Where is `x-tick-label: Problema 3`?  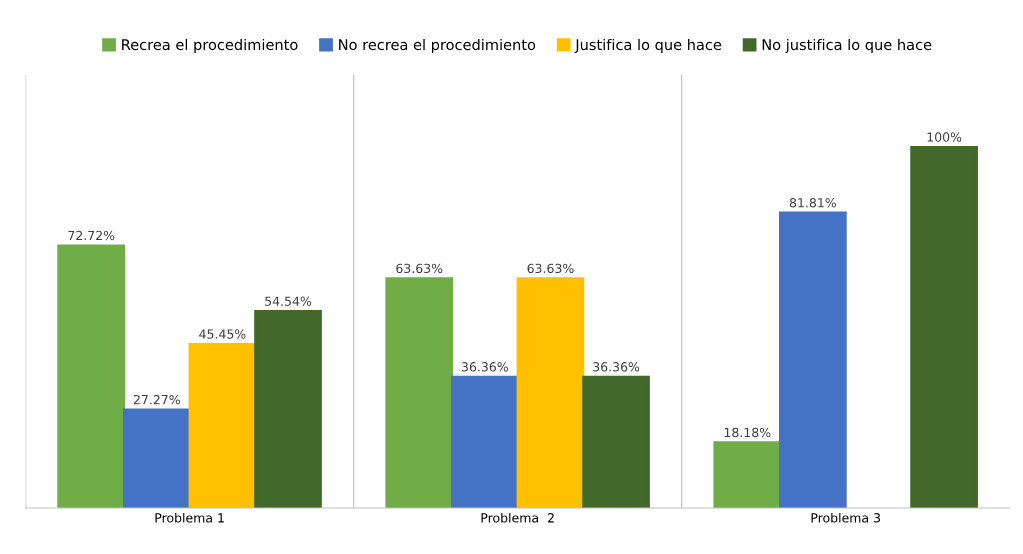 x-tick-label: Problema 3 is located at coordinates (846, 517).